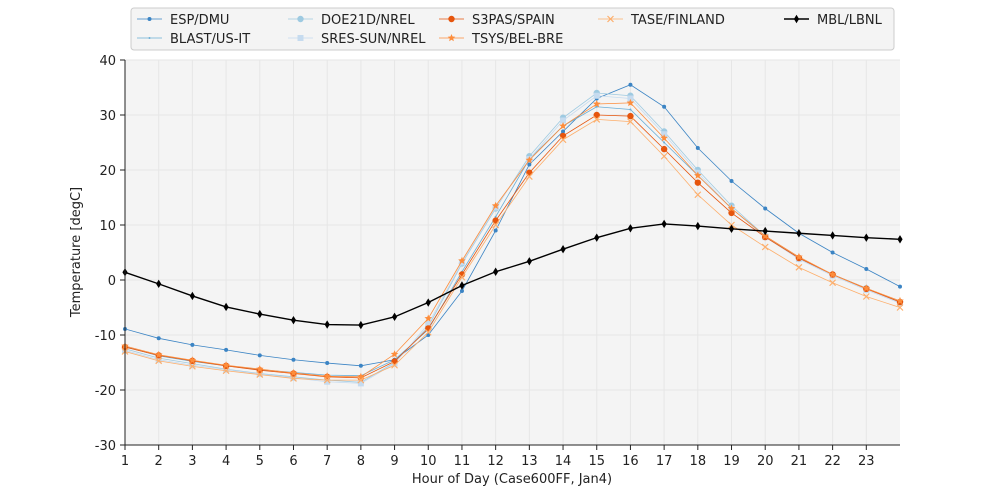 Image resolution: width=1000 pixels, height=504 pixels. What do you see at coordinates (260, 461) in the screenshot?
I see `x-tick-label: 5` at bounding box center [260, 461].